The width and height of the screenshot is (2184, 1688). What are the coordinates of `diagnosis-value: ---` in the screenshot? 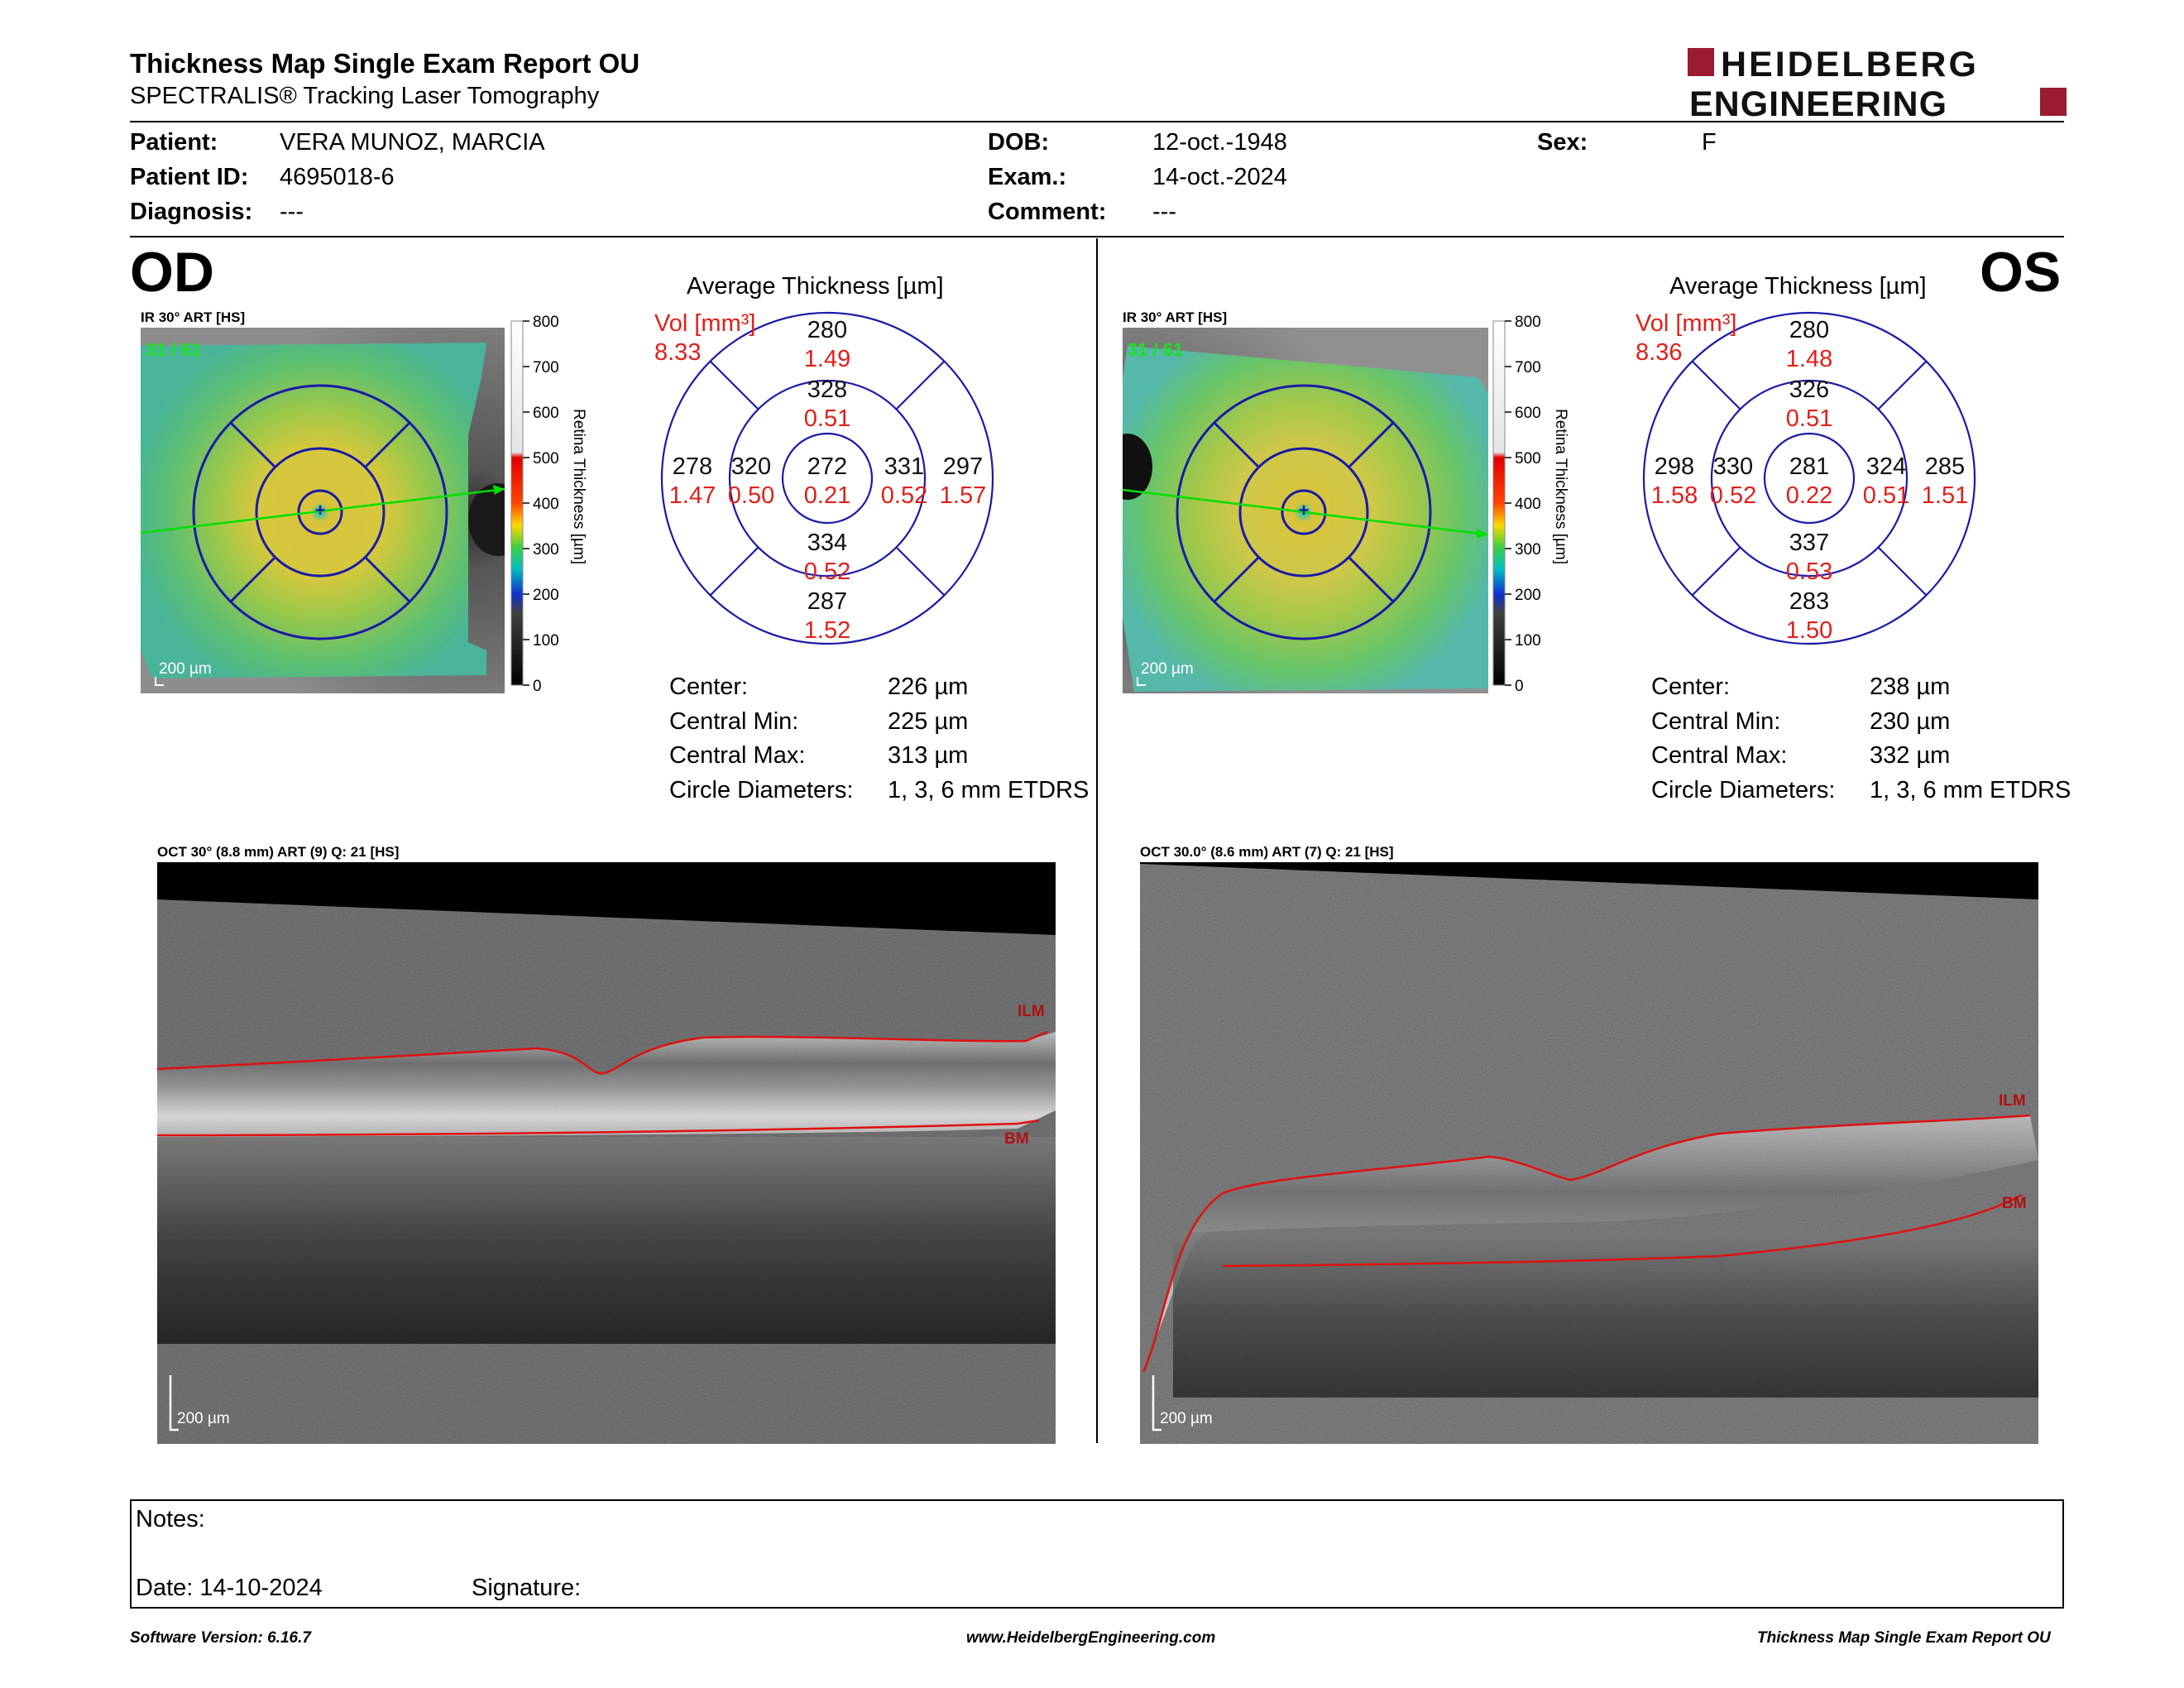 It's located at (292, 212).